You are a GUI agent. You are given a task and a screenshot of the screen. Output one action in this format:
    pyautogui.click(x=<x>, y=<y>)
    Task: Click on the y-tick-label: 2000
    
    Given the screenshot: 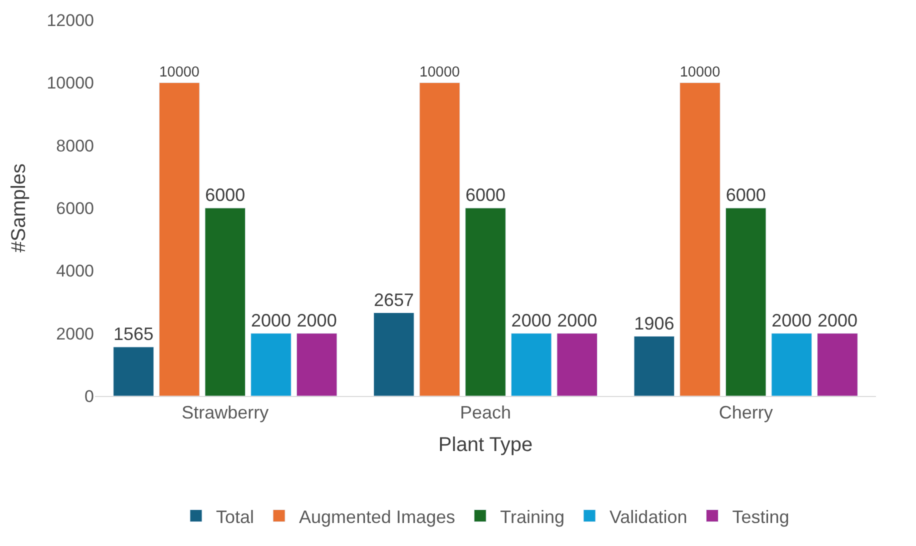 What is the action you would take?
    pyautogui.click(x=75, y=334)
    